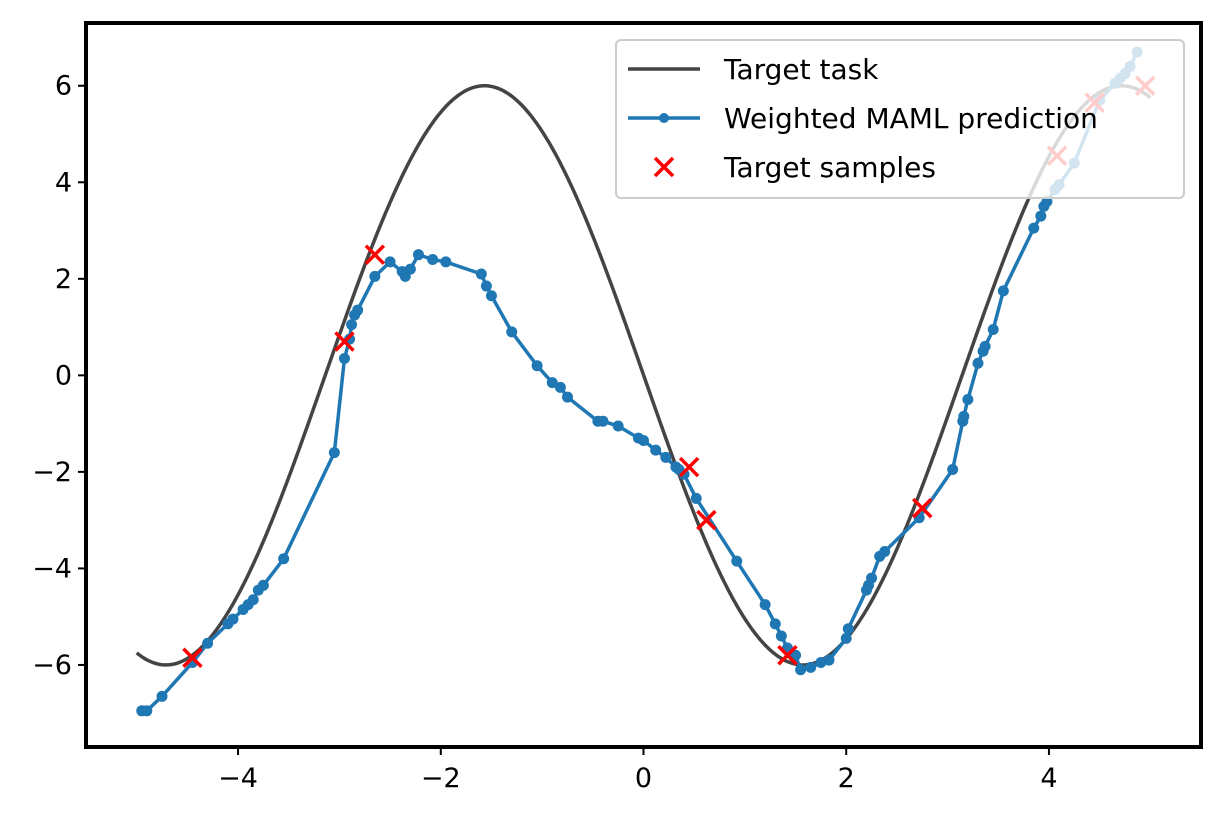  I want to click on legend-target-task-label: Target task, so click(801, 69).